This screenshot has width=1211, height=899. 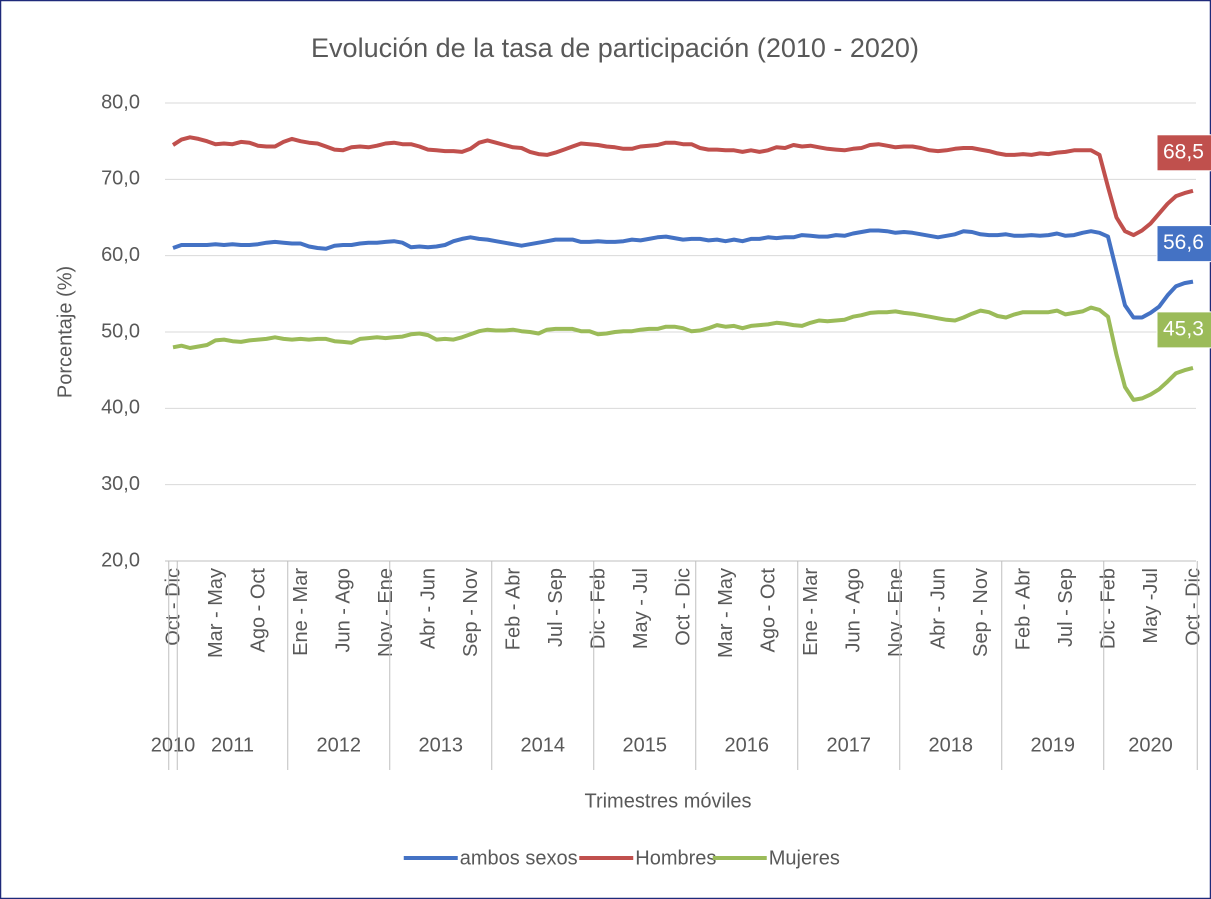 I want to click on year-label: 2013, so click(x=441, y=745).